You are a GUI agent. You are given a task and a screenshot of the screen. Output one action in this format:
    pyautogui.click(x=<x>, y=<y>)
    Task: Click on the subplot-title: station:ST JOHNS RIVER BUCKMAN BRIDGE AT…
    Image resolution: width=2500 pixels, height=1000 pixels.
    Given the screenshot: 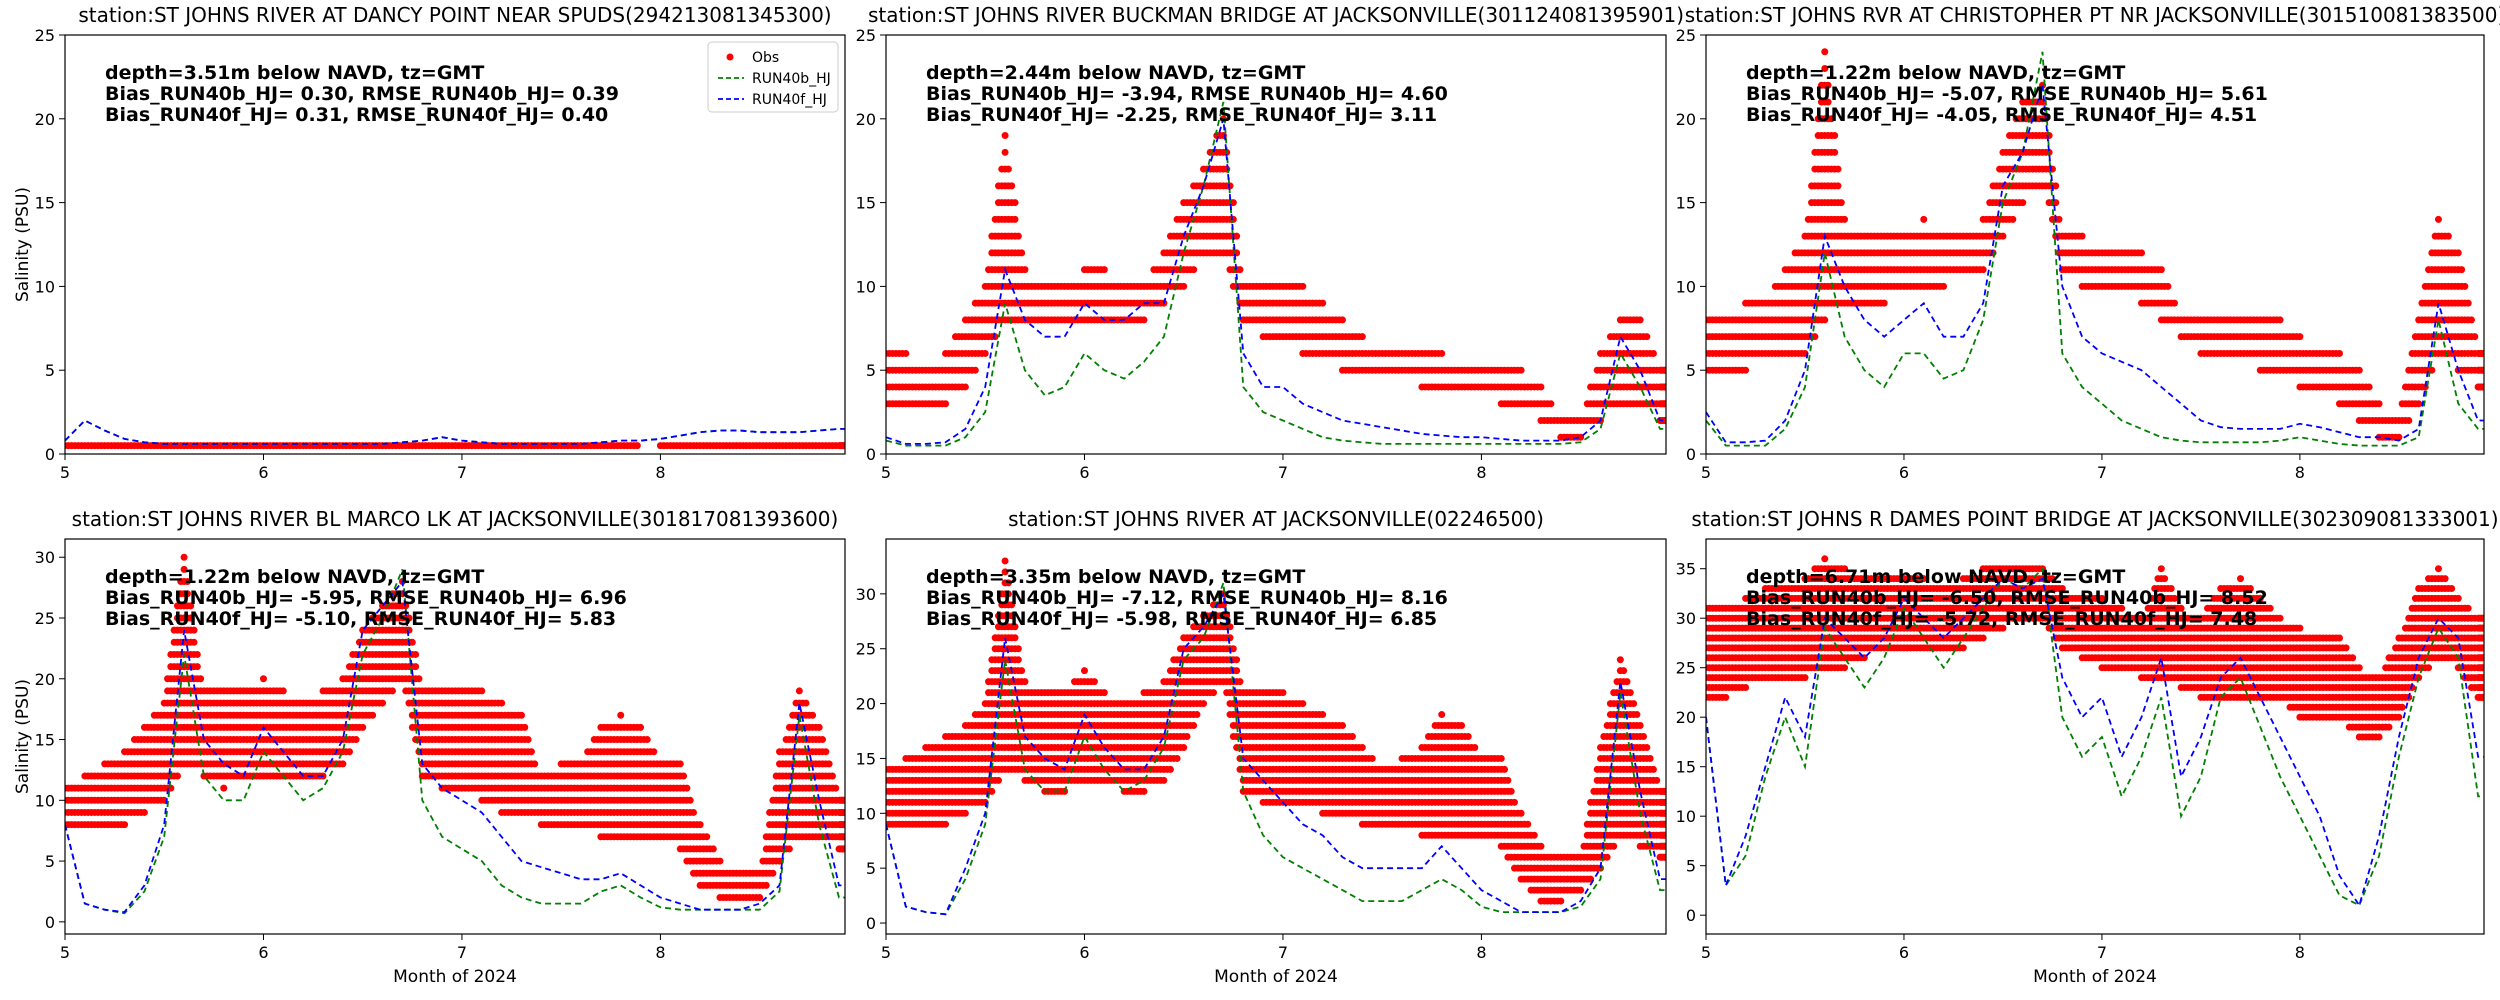 What is the action you would take?
    pyautogui.click(x=1276, y=15)
    